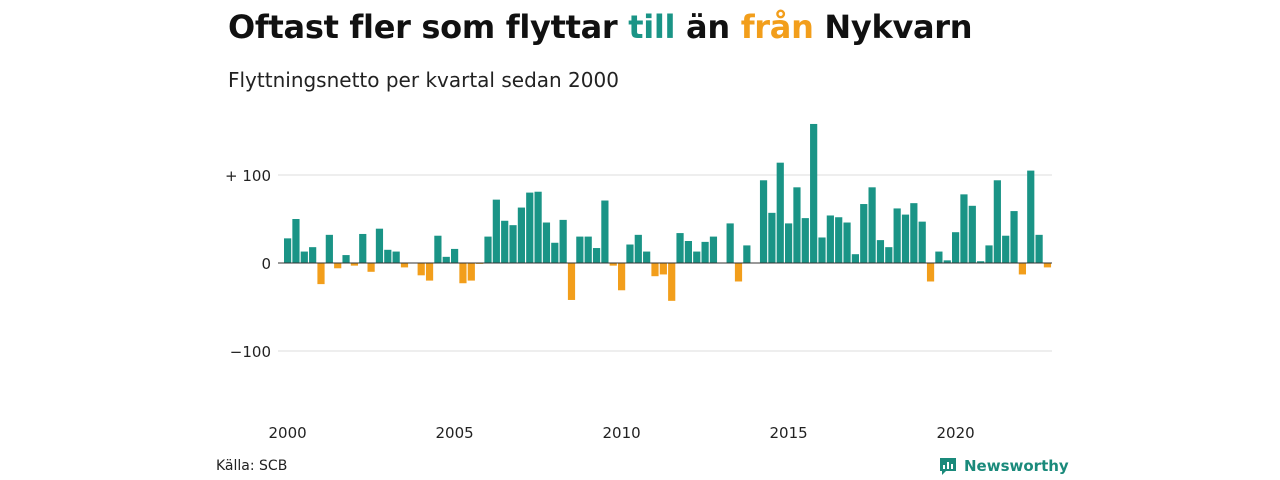 This screenshot has height=480, width=1280. Describe the element at coordinates (288, 433) in the screenshot. I see `x-tick-label: 2000` at that location.